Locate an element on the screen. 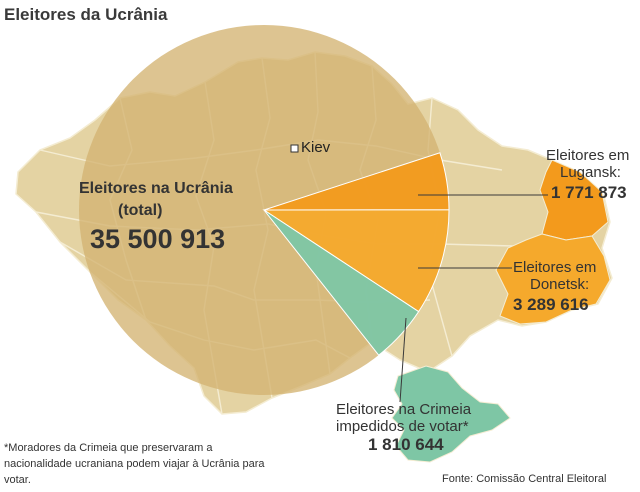  lugansk-label-line-1: Eleitores em is located at coordinates (588, 155).